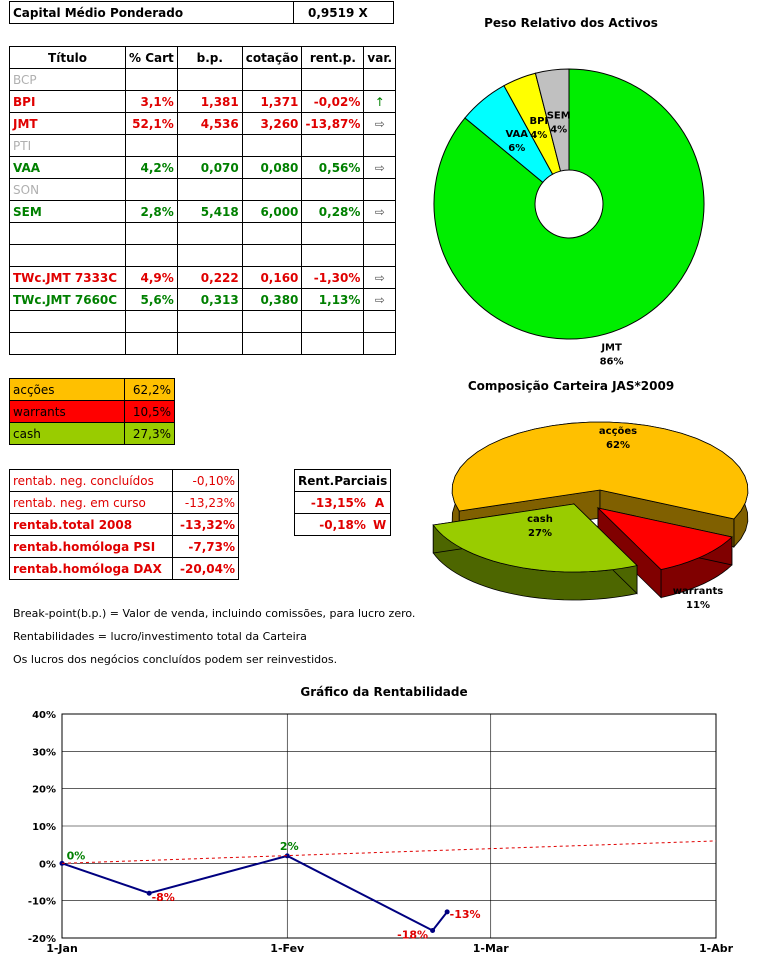 This screenshot has height=969, width=762. I want to click on portfolio-weight: 5,6%, so click(151, 299).